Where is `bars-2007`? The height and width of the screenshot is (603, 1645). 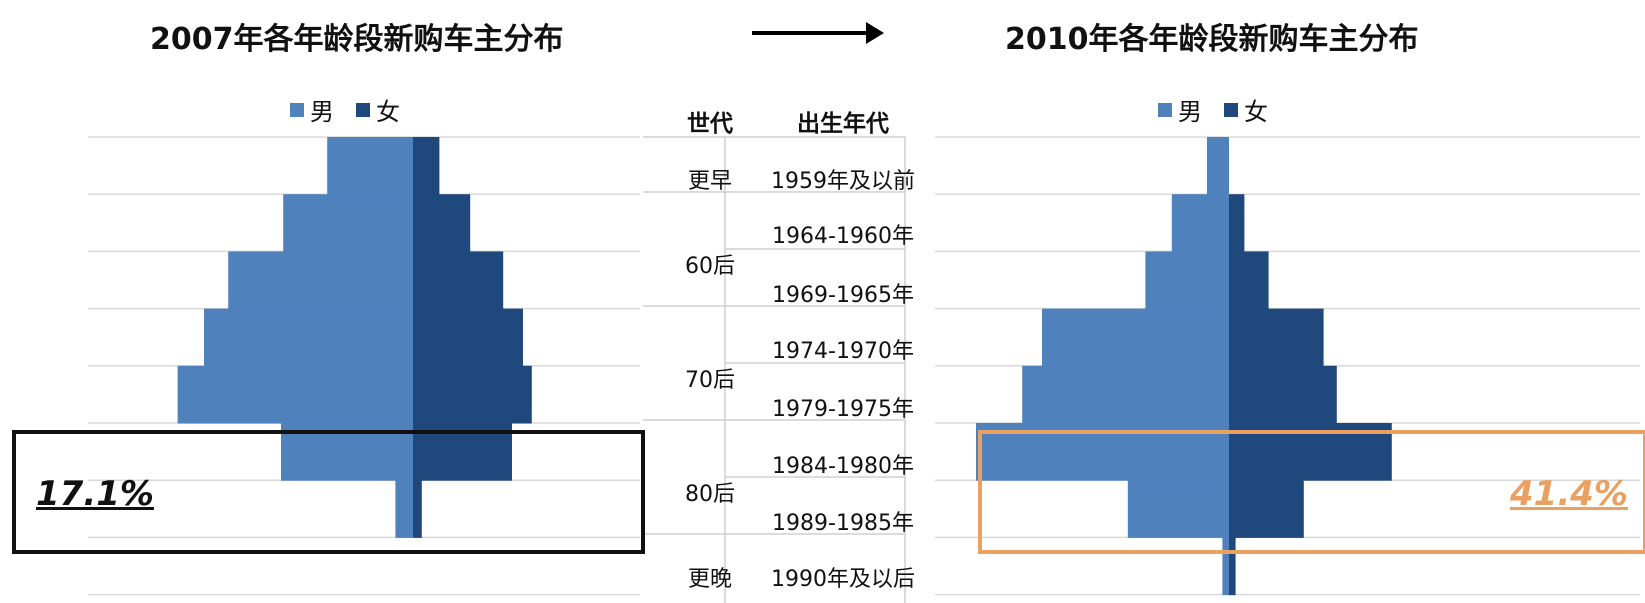 bars-2007 is located at coordinates (354, 337).